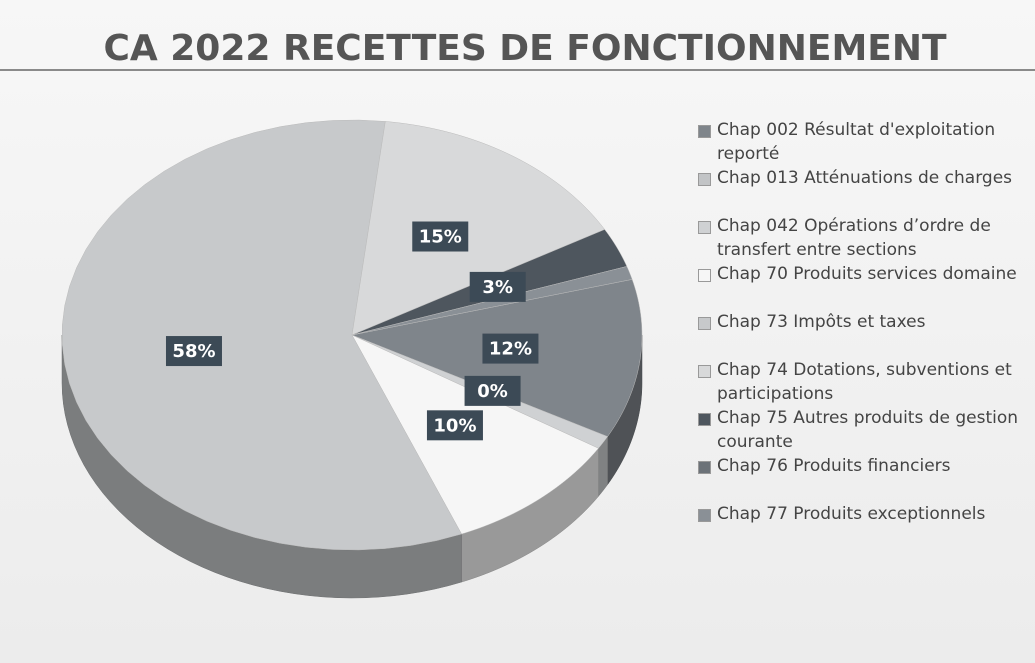  I want to click on legend-item: Chap 73 Impôts et taxes, so click(863, 334).